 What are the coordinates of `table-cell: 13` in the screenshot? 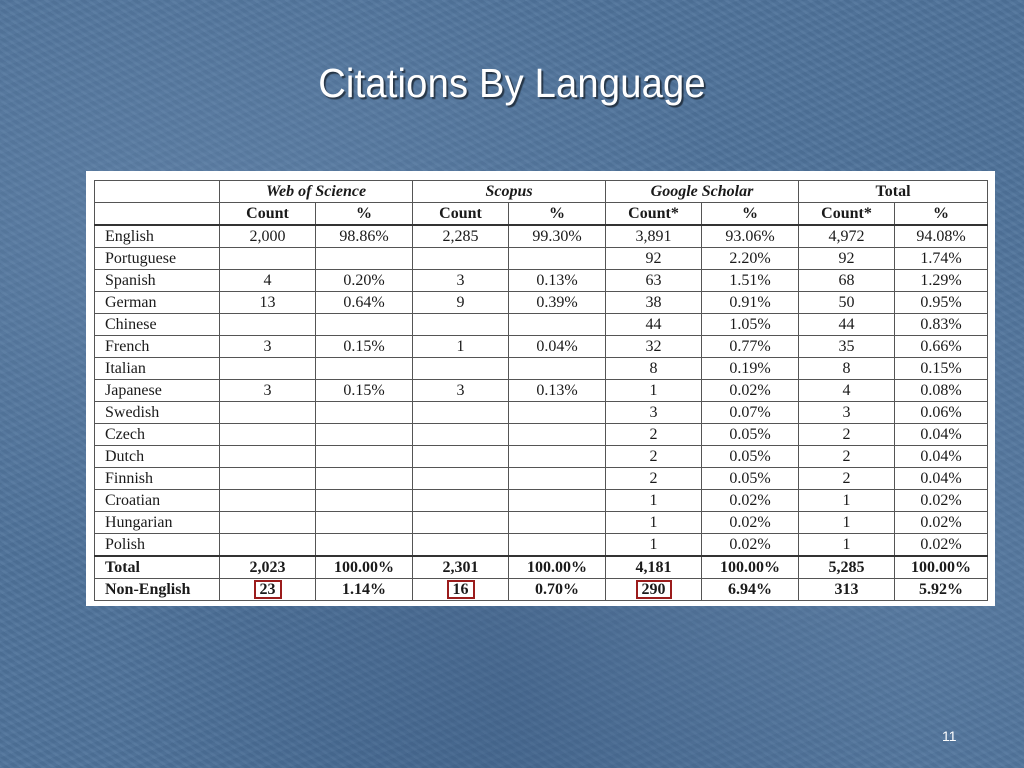 It's located at (267, 302).